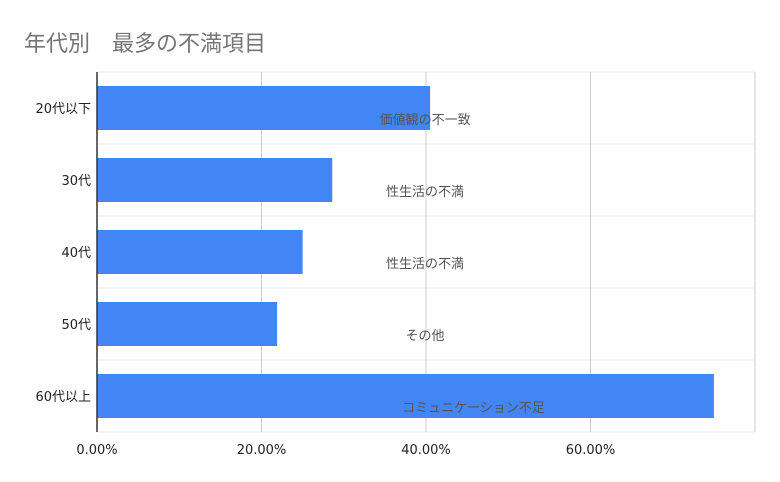 The height and width of the screenshot is (482, 780). I want to click on x-tick-label: 60.00%, so click(591, 450).